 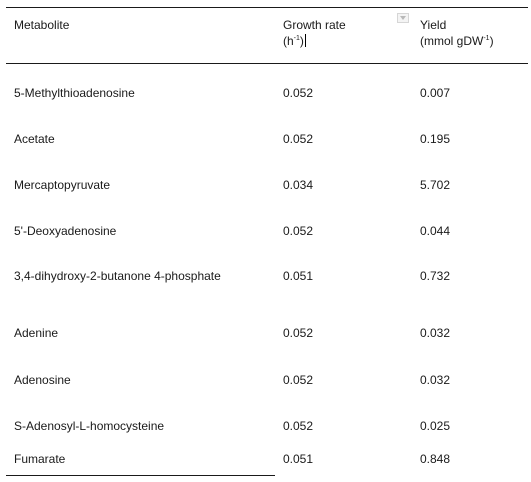 What do you see at coordinates (457, 33) in the screenshot?
I see `header-yield: Yield (mmol gDW-1)` at bounding box center [457, 33].